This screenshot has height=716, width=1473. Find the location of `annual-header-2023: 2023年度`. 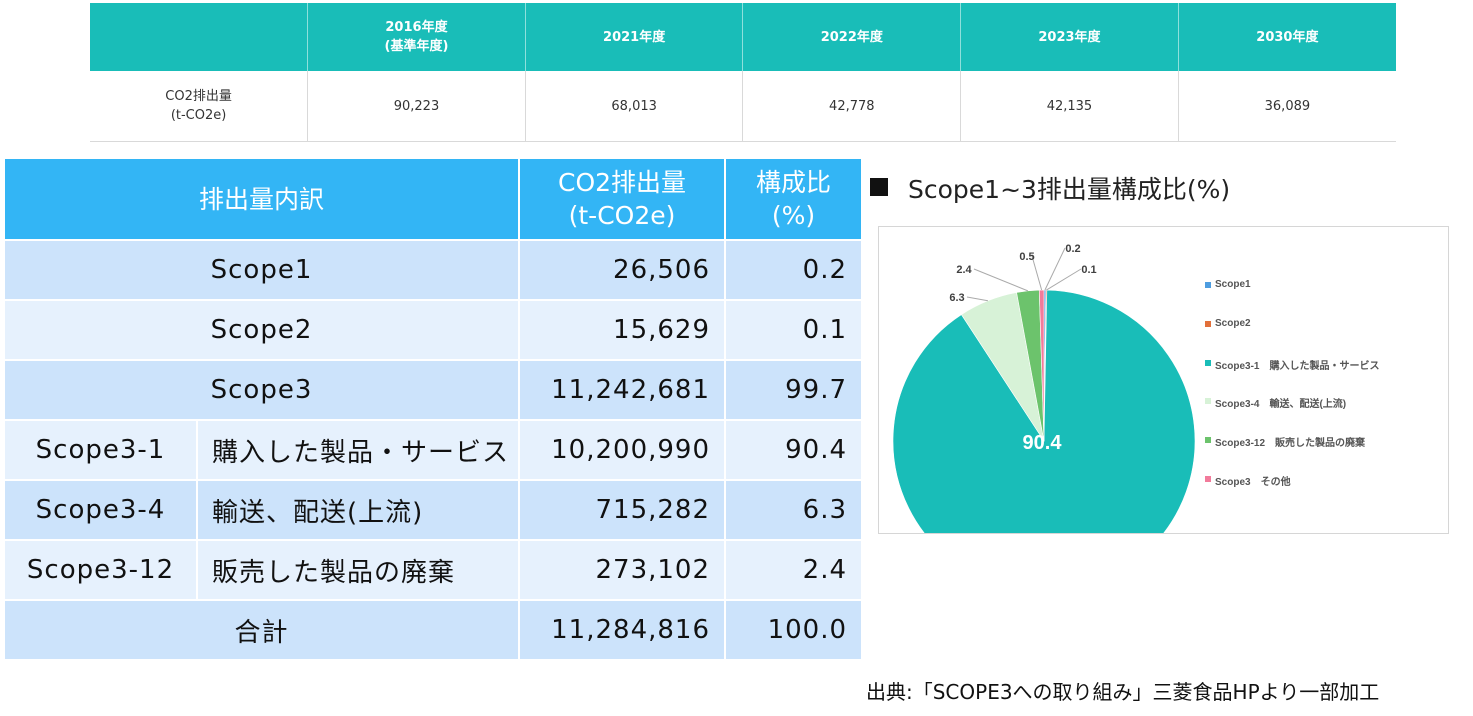

annual-header-2023: 2023年度 is located at coordinates (1069, 37).